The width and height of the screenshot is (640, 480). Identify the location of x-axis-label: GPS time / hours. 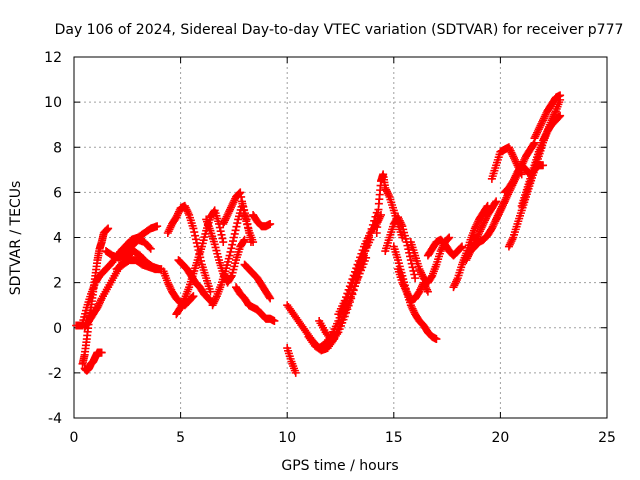
(339, 466).